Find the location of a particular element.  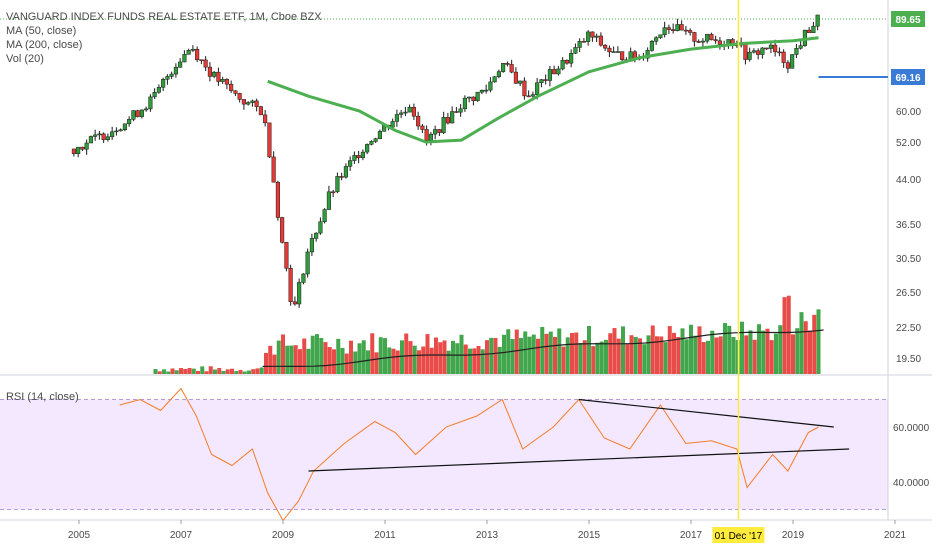

time-tick-label: 2009 is located at coordinates (283, 535).